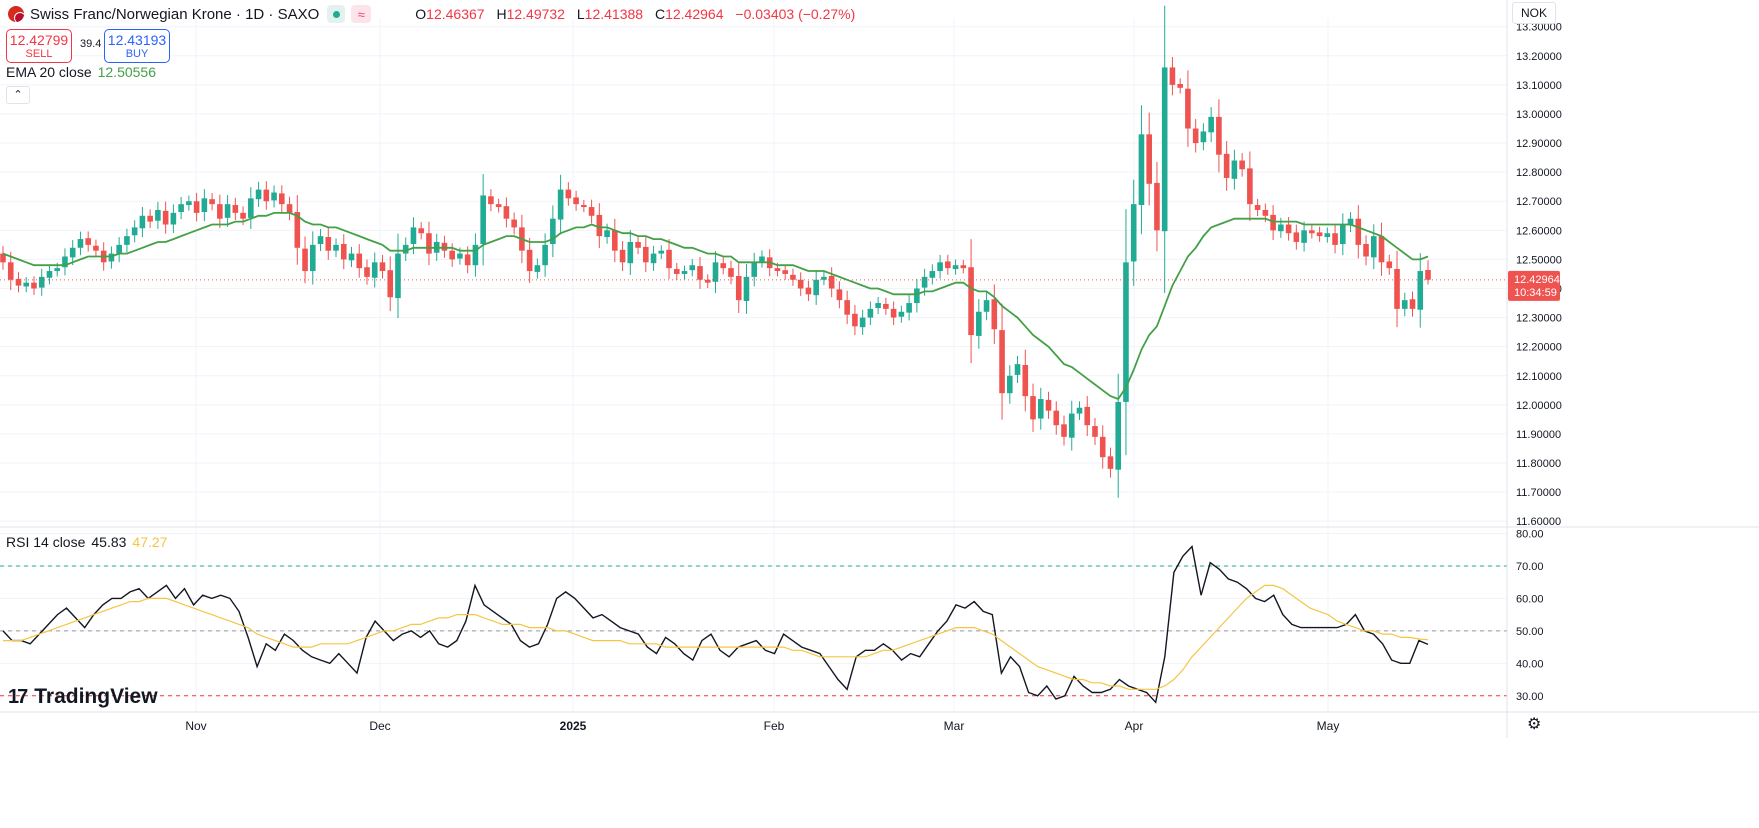 The width and height of the screenshot is (1759, 828). Describe the element at coordinates (16, 14) in the screenshot. I see `flag-icon` at that location.